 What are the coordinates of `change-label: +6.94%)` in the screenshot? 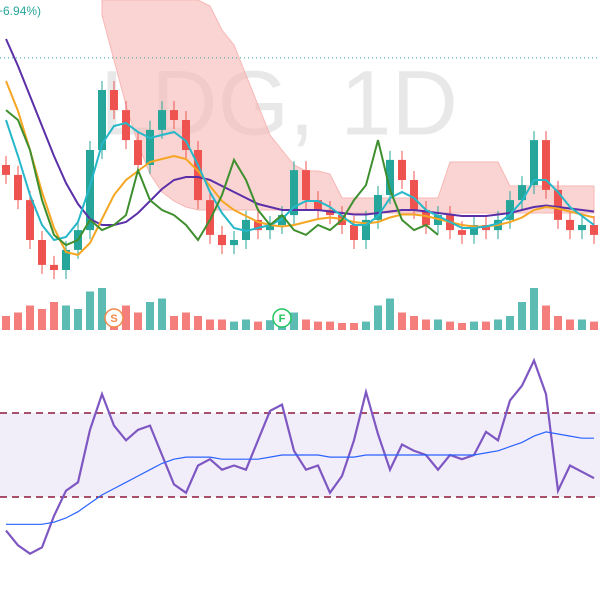 It's located at (20, 11).